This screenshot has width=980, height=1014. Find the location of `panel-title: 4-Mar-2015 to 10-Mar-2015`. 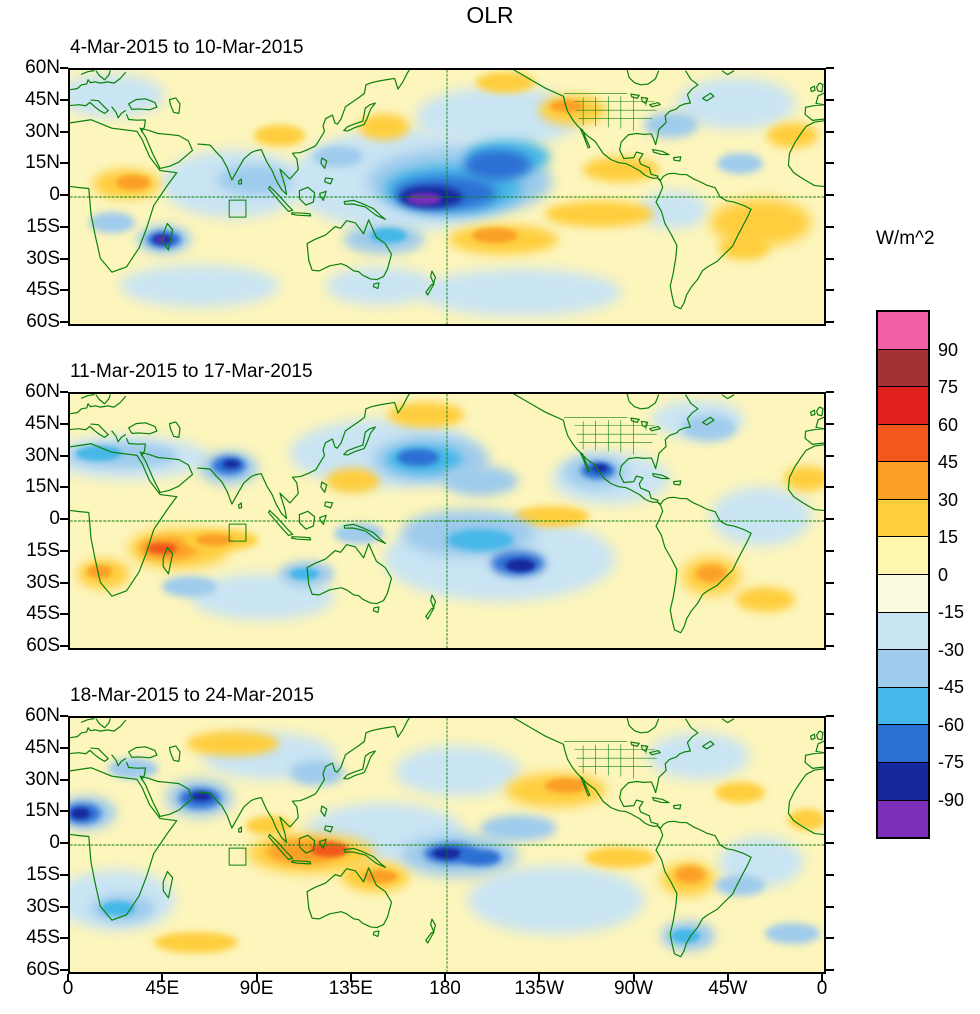

panel-title: 4-Mar-2015 to 10-Mar-2015 is located at coordinates (187, 47).